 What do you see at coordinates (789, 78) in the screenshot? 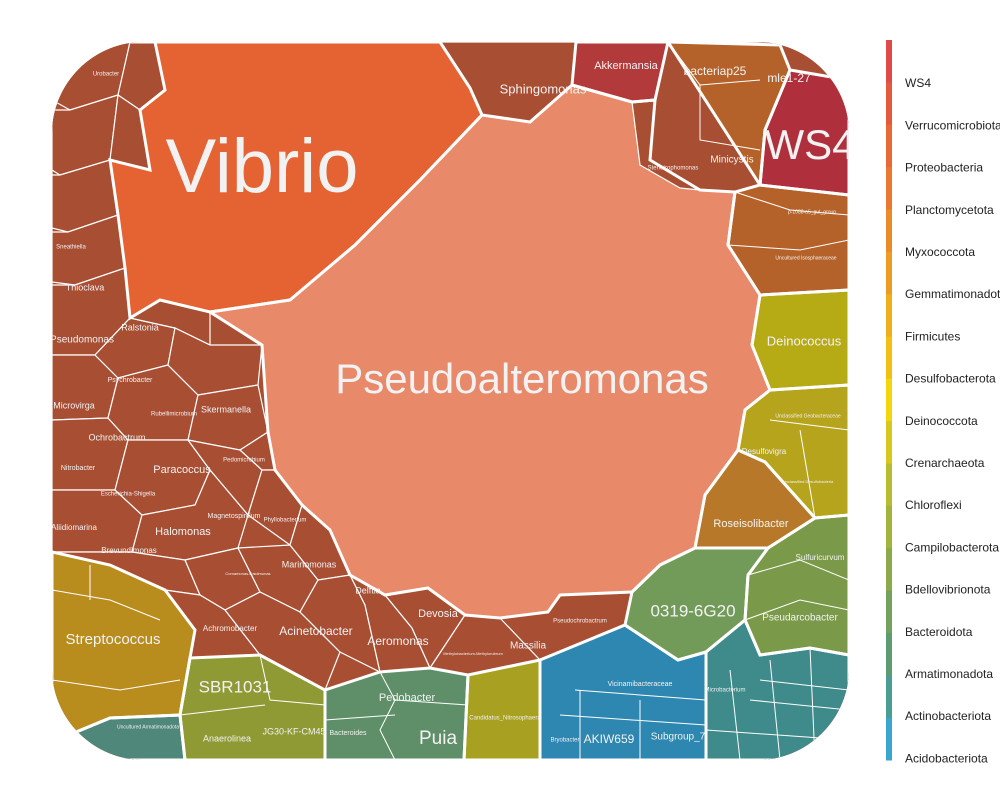
I see `genus-label-mle1-27: mle1-27` at bounding box center [789, 78].